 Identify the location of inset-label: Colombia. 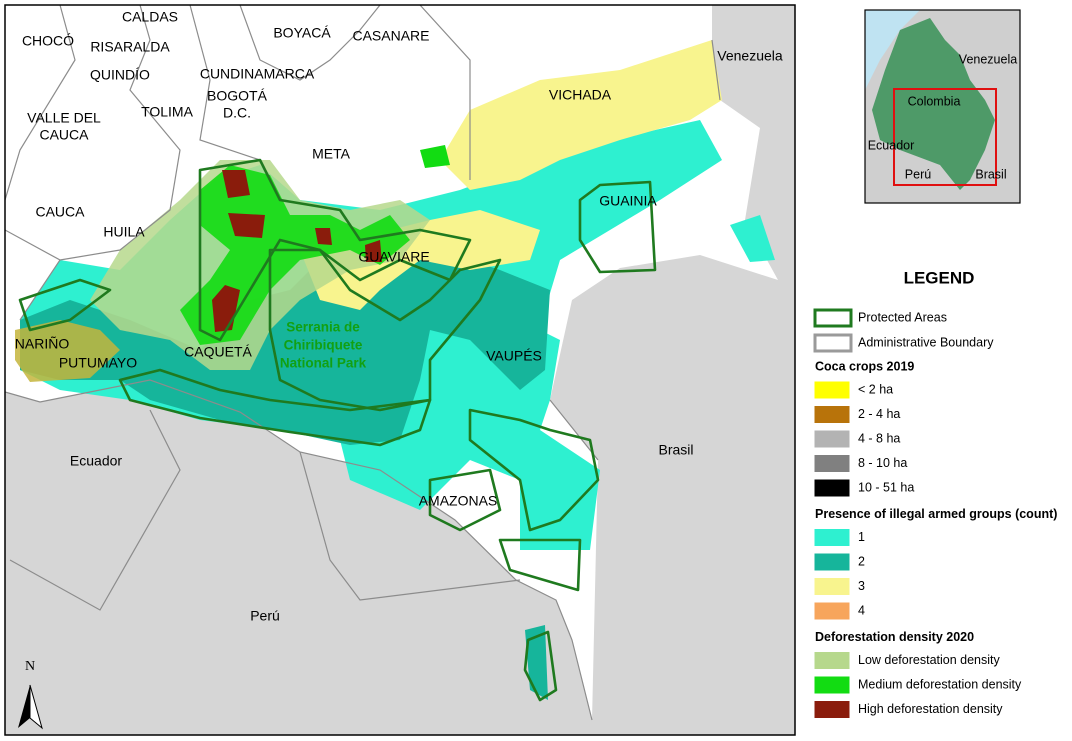
(934, 101).